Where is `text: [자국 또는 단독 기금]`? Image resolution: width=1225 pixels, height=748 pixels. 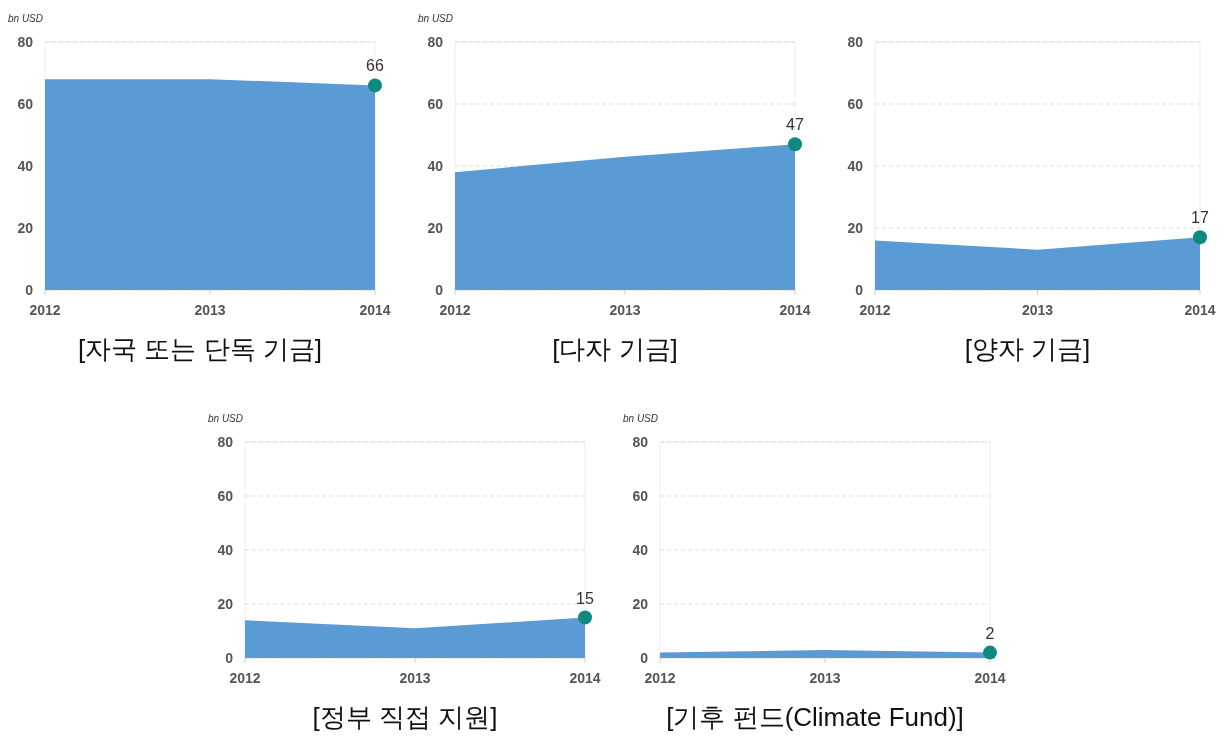
text: [자국 또는 단독 기금] is located at coordinates (200, 349).